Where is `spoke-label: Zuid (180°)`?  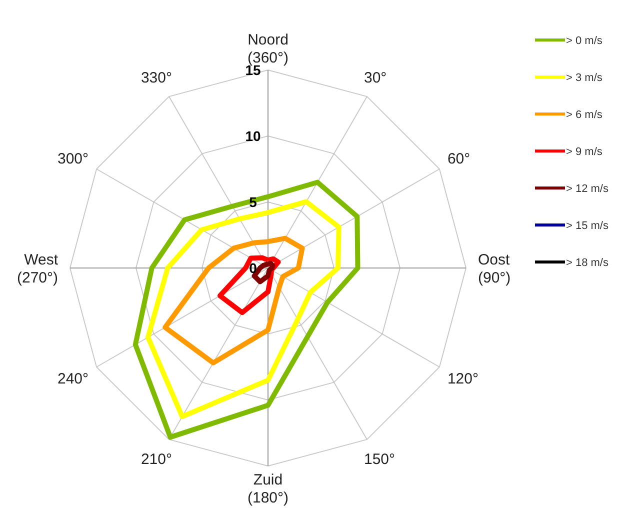 spoke-label: Zuid (180°) is located at coordinates (268, 488).